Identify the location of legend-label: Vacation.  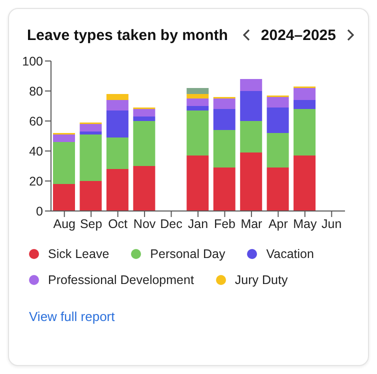
(289, 254).